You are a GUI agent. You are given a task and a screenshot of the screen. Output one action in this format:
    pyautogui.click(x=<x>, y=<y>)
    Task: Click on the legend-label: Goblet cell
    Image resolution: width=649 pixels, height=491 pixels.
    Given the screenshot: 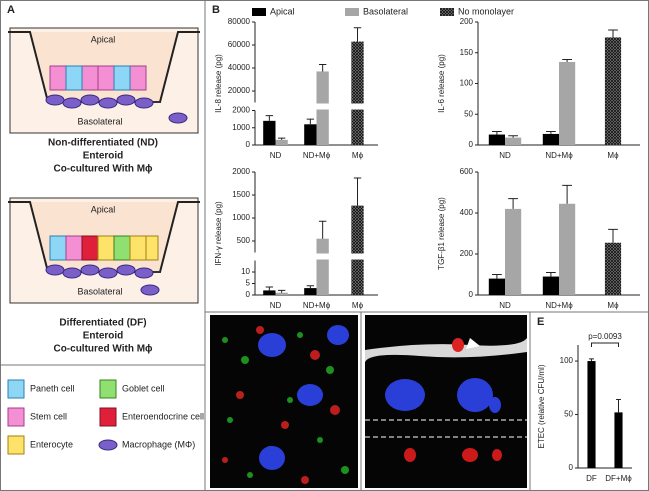 What is the action you would take?
    pyautogui.click(x=143, y=388)
    